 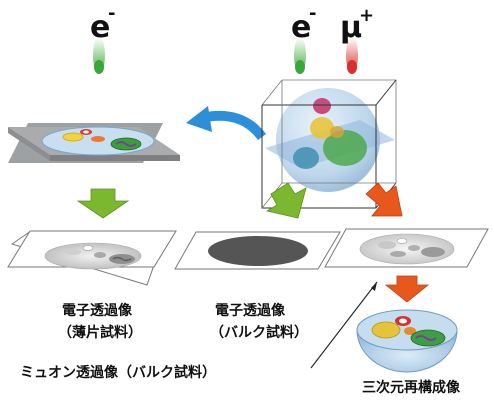 What do you see at coordinates (352, 55) in the screenshot?
I see `muon-beam` at bounding box center [352, 55].